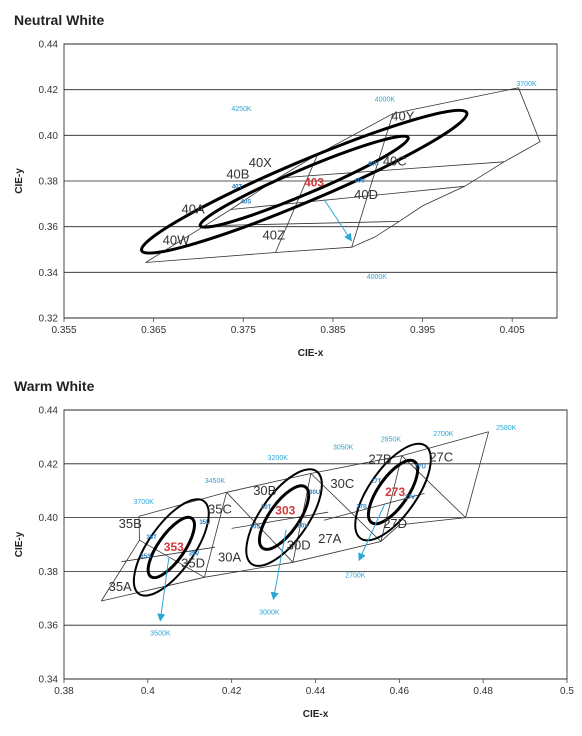 The image size is (582, 736). What do you see at coordinates (269, 613) in the screenshot?
I see `cct-label: 3000K` at bounding box center [269, 613].